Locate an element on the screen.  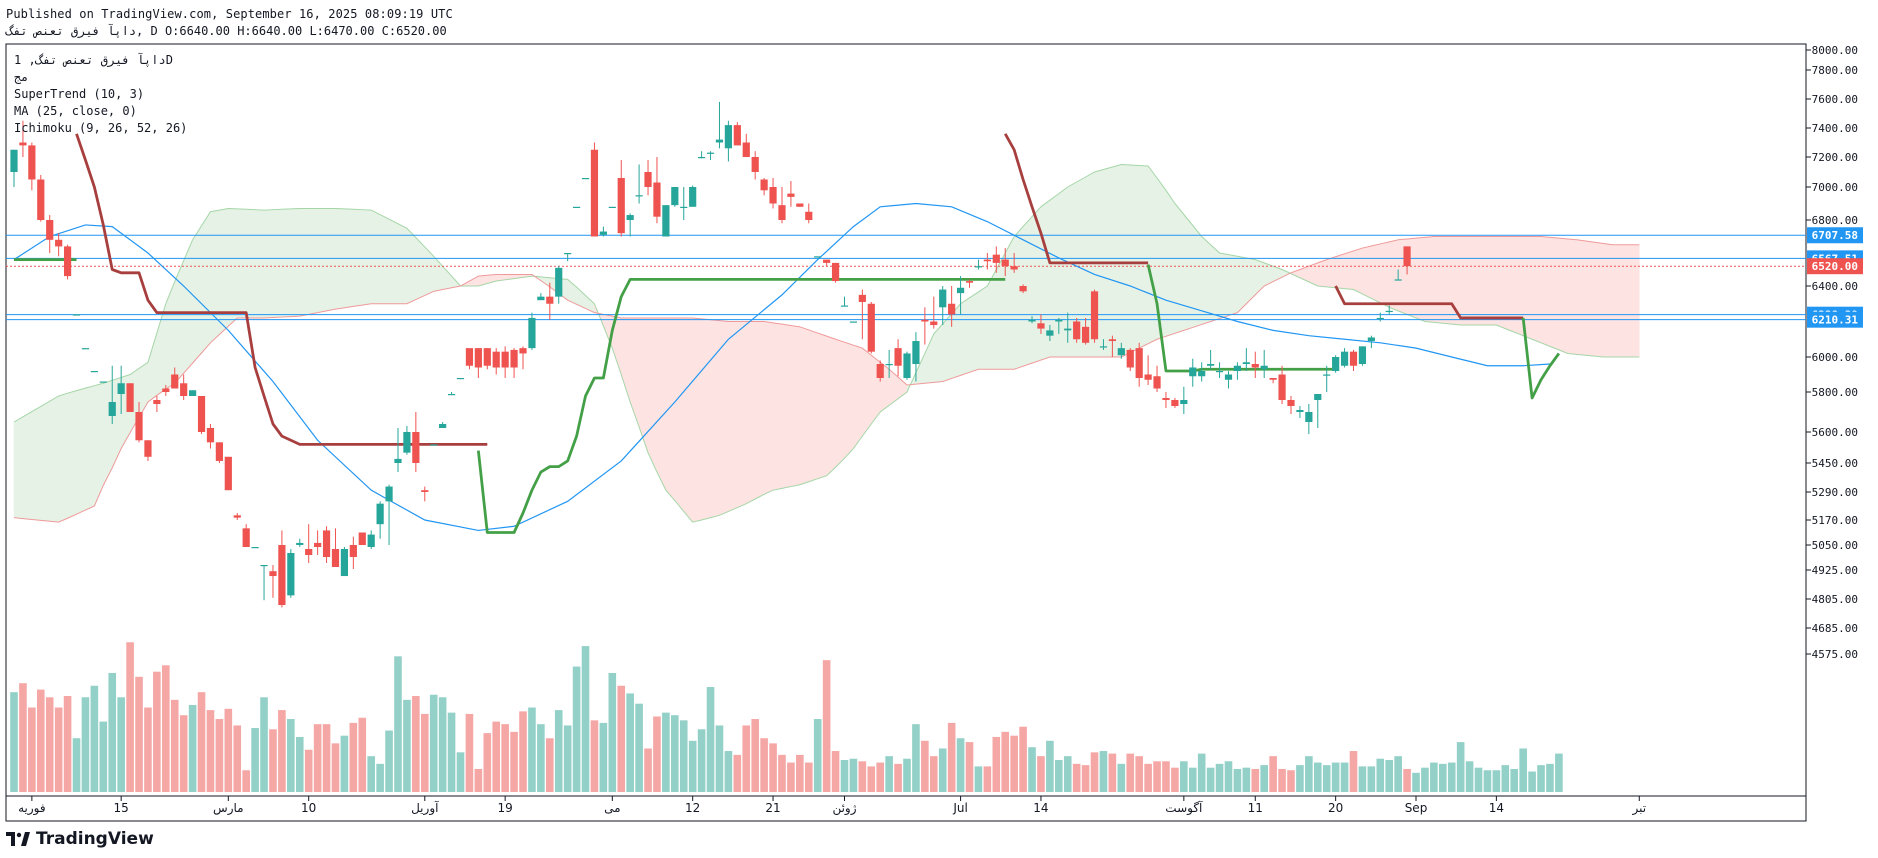
x-tick-label: 19 is located at coordinates (505, 808).